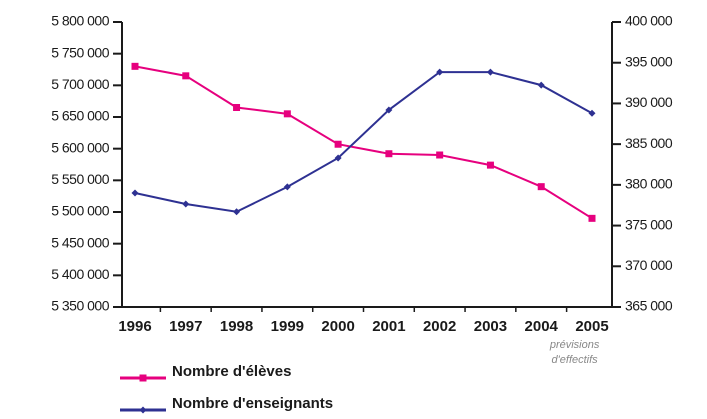  Describe the element at coordinates (185, 326) in the screenshot. I see `x-tick-label: 1997` at that location.